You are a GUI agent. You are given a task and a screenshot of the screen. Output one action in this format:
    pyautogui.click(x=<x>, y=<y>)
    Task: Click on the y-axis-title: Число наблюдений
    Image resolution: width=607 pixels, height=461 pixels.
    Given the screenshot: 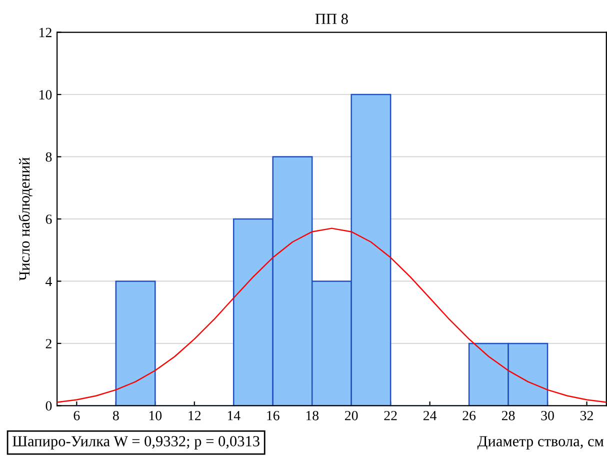 What is the action you would take?
    pyautogui.click(x=25, y=219)
    